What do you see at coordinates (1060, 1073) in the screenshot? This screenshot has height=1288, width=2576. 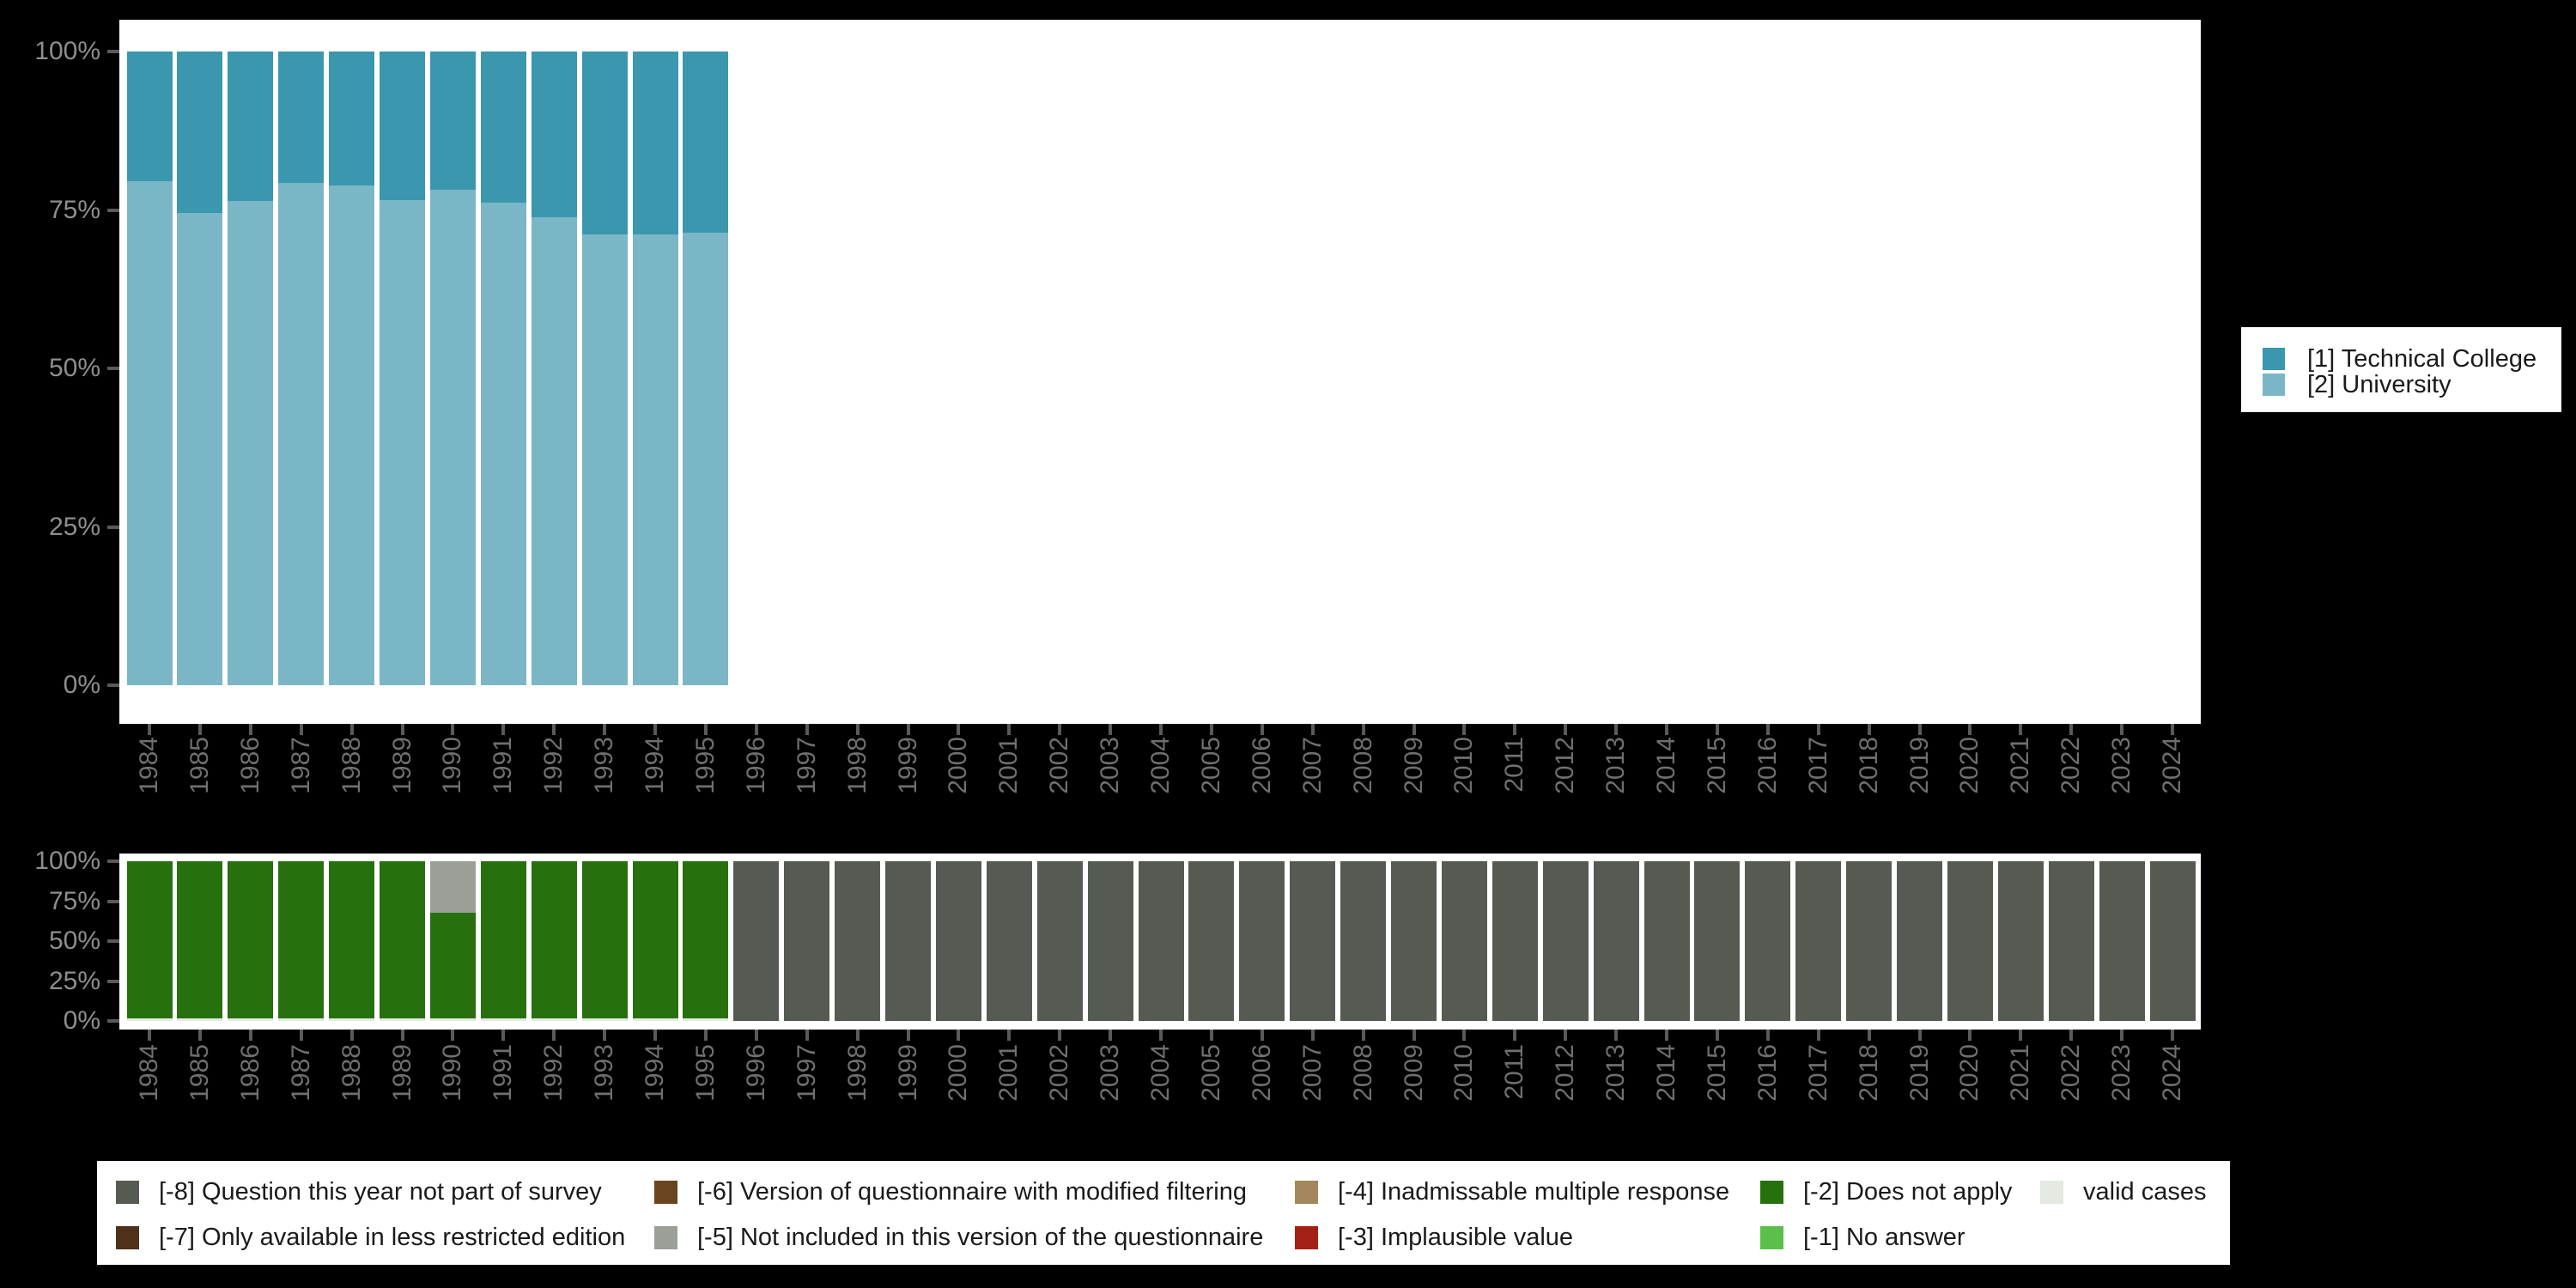 I see `x-tick-label: 2002` at bounding box center [1060, 1073].